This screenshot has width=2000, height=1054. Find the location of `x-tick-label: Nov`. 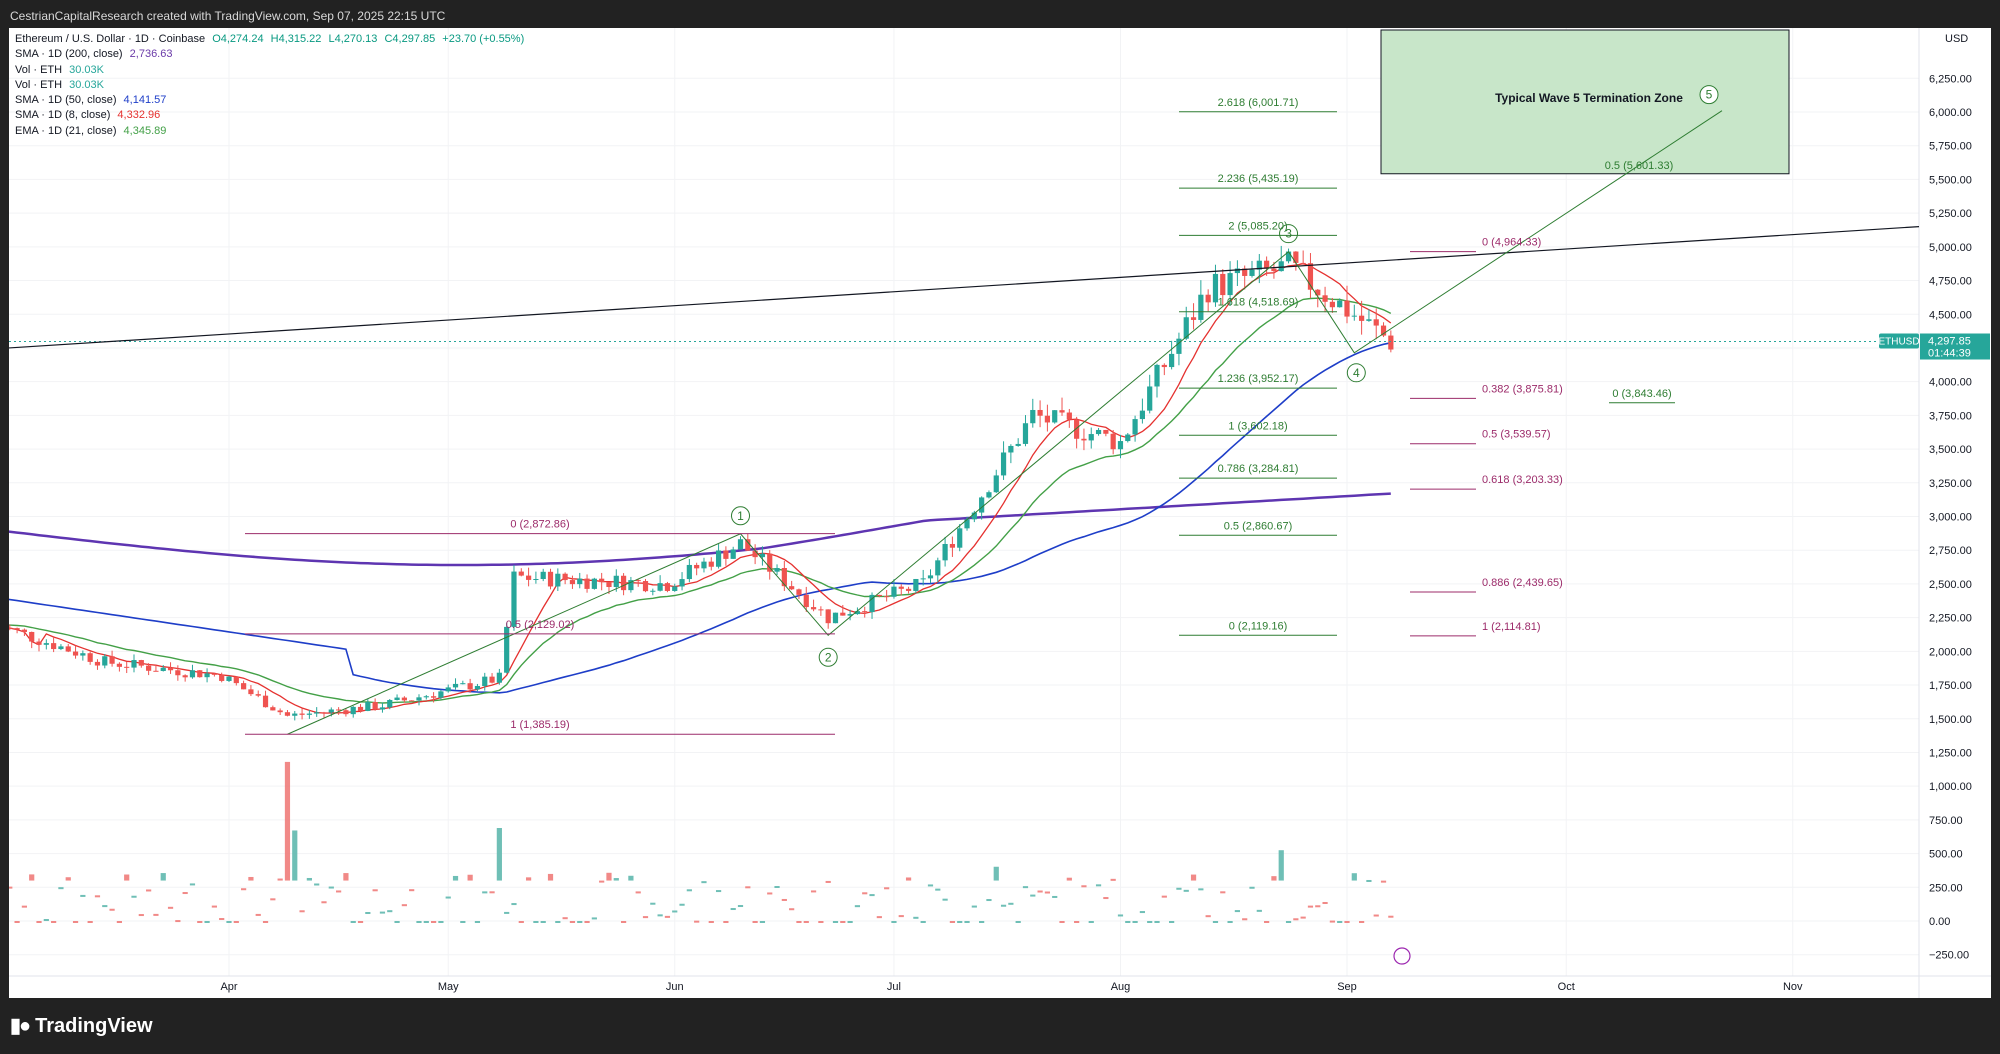

x-tick-label: Nov is located at coordinates (1793, 987).